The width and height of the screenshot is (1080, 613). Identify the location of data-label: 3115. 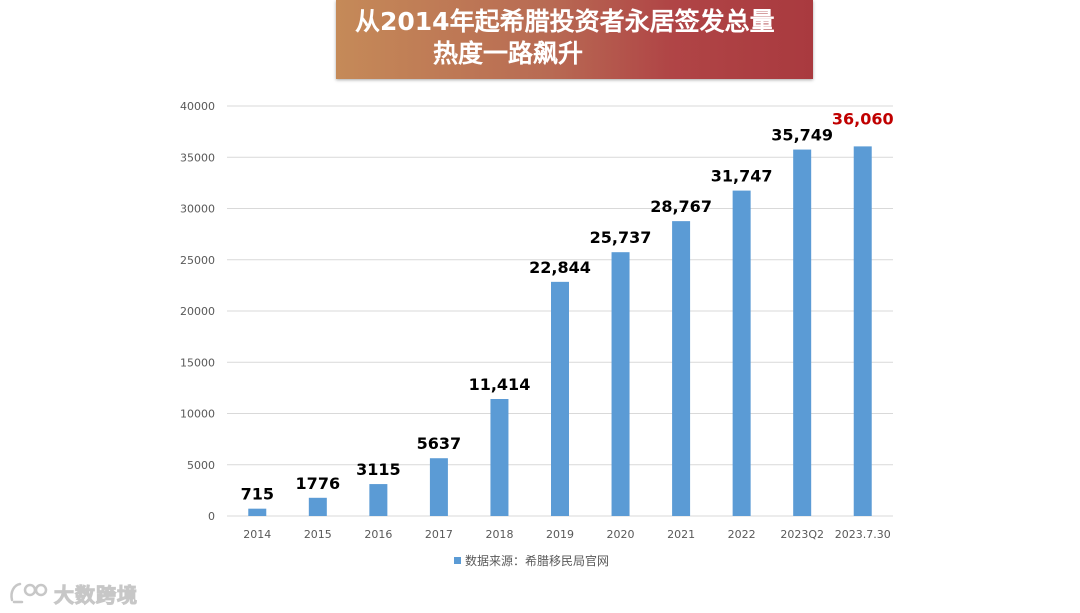
(378, 469).